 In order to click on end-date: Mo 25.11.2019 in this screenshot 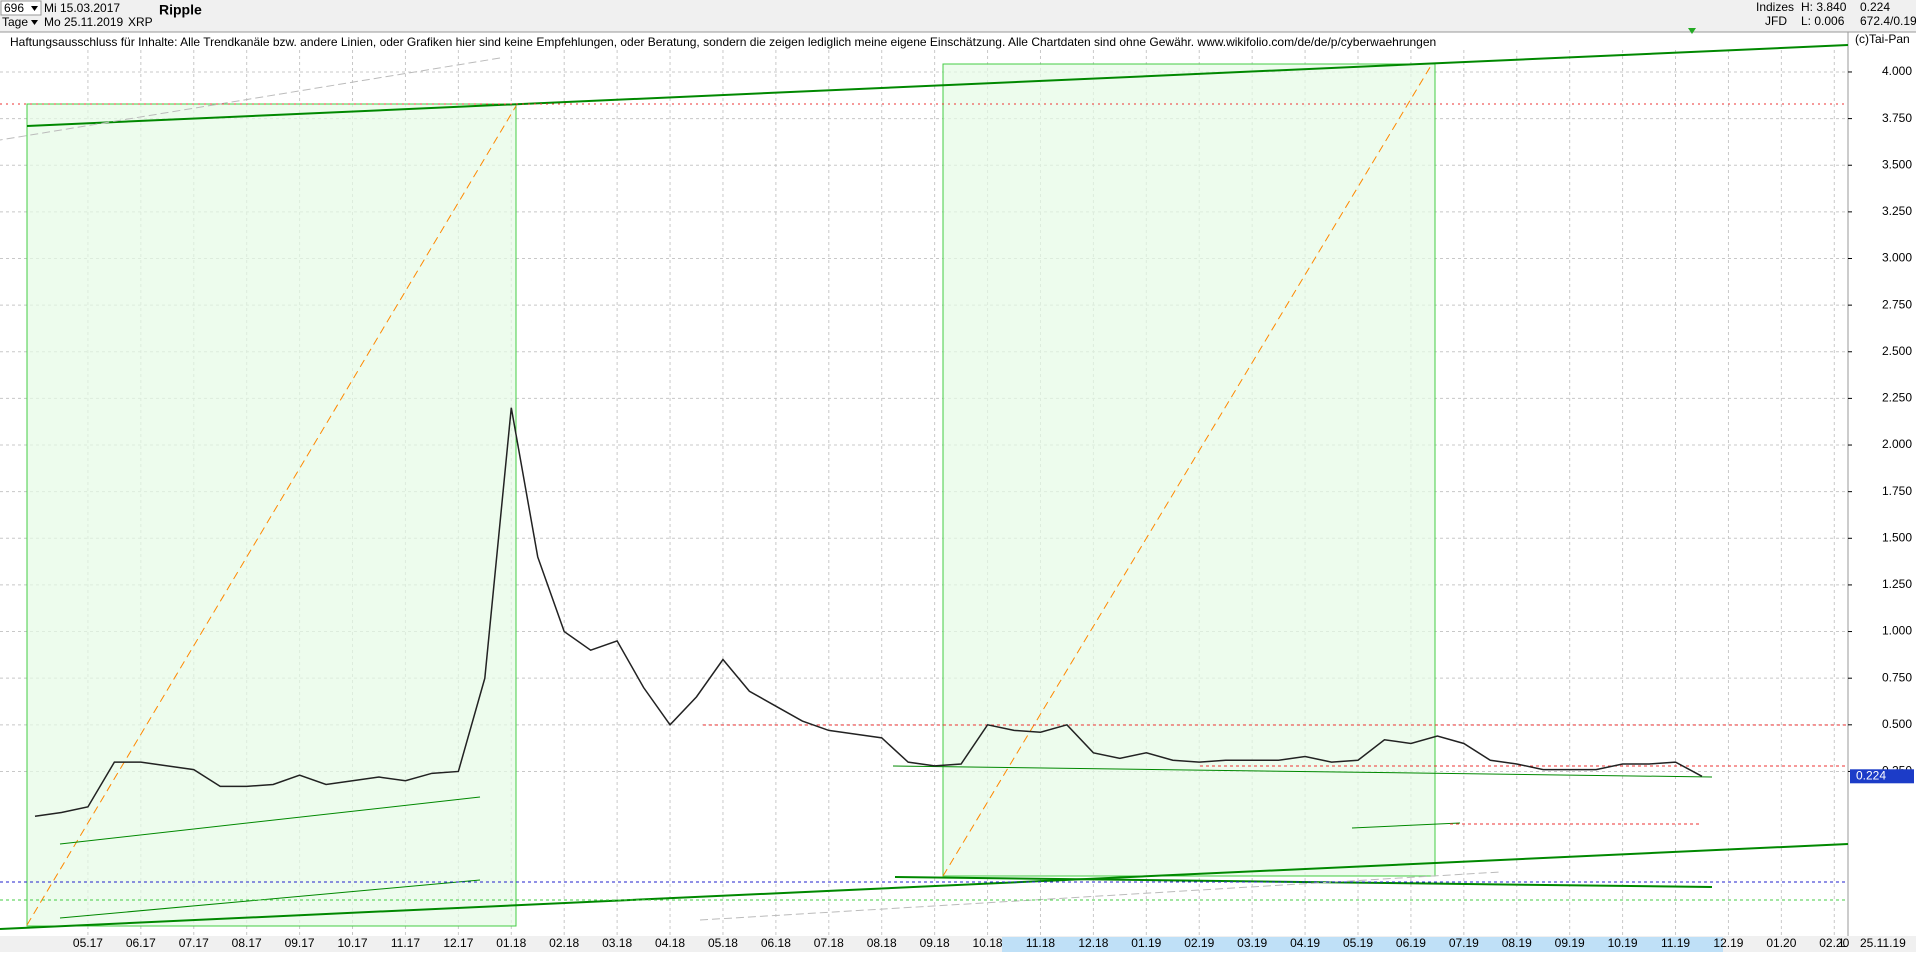, I will do `click(83, 22)`.